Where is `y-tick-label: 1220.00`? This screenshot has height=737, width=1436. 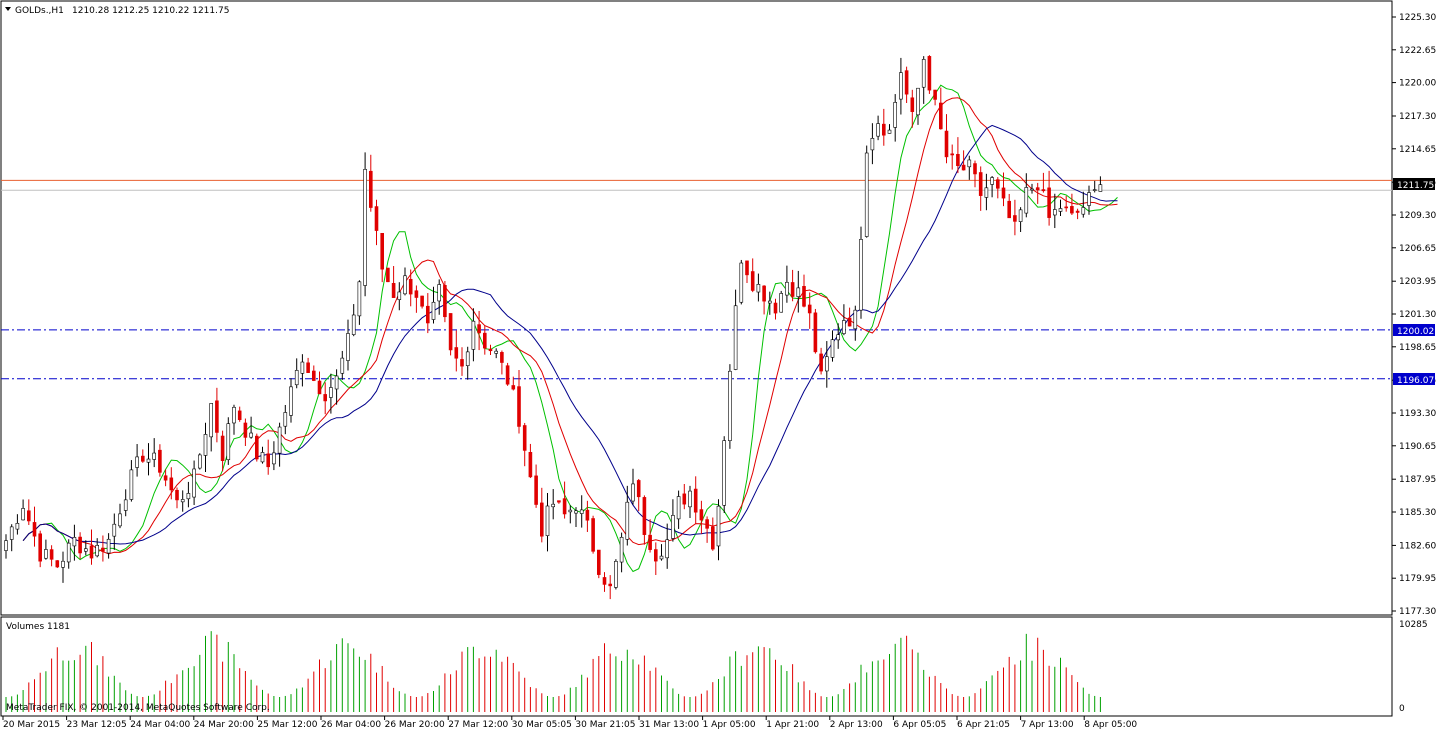
y-tick-label: 1220.00 is located at coordinates (1417, 84).